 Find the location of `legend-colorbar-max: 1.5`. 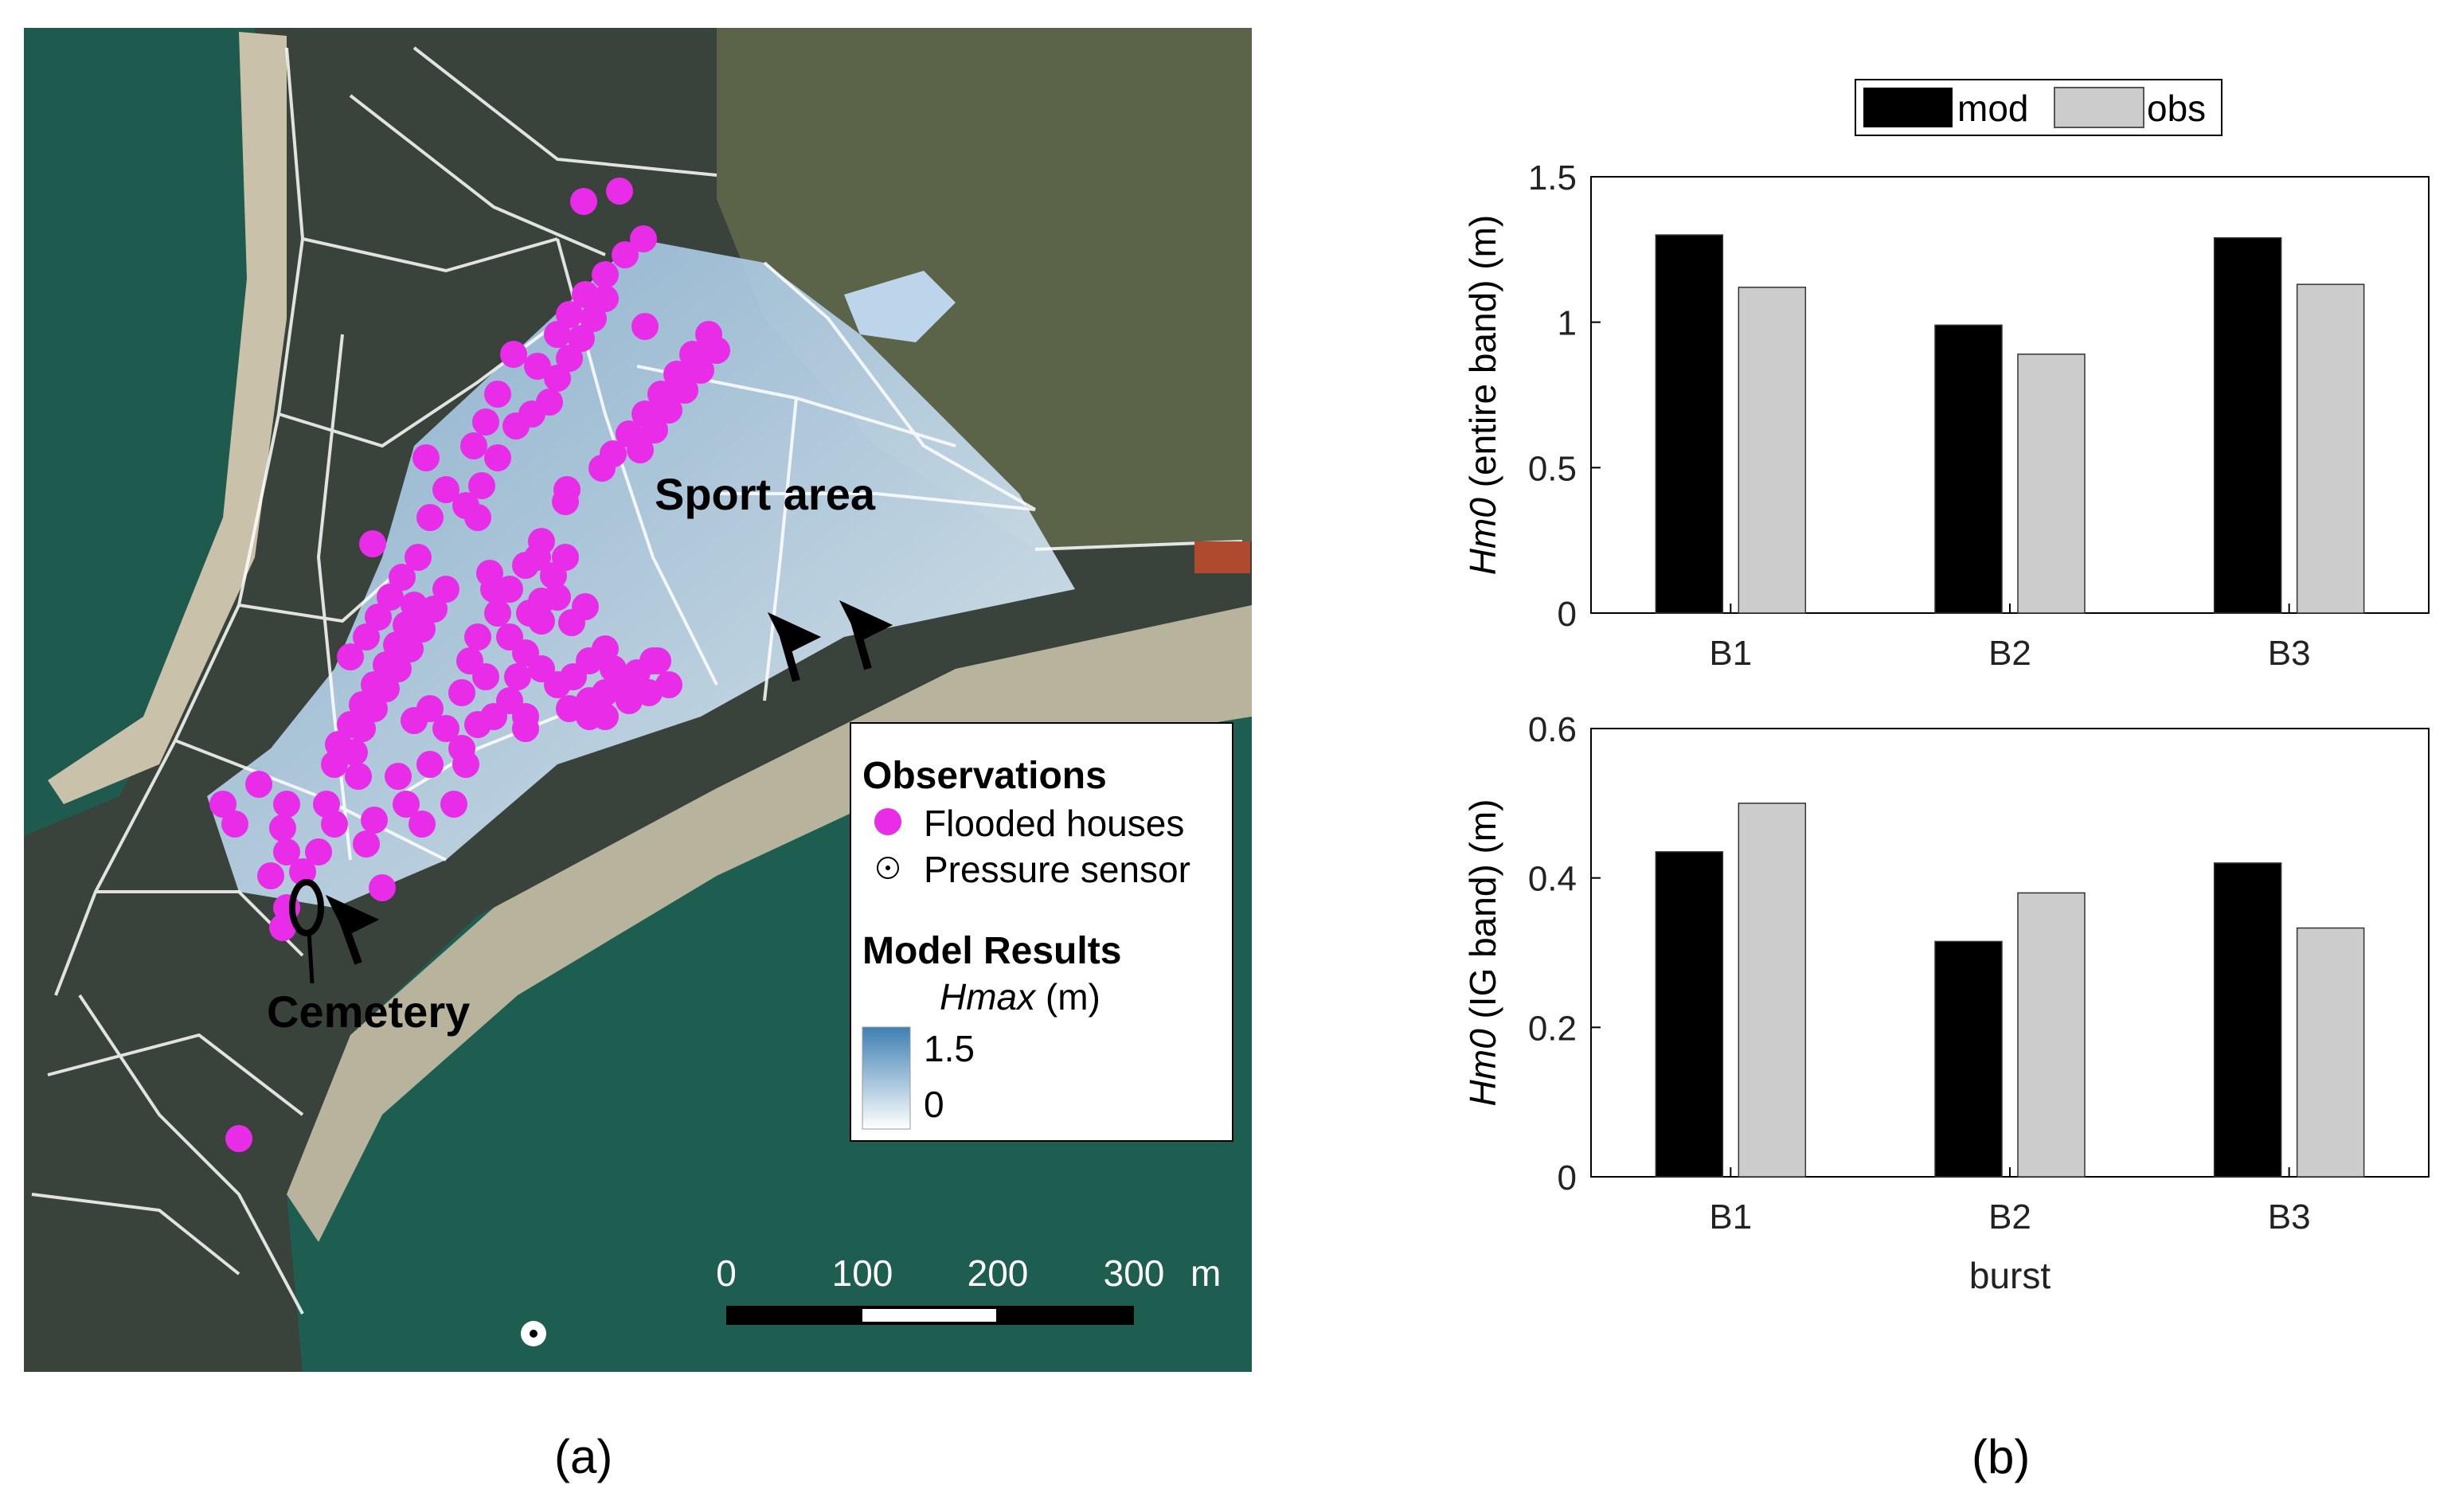

legend-colorbar-max: 1.5 is located at coordinates (950, 1048).